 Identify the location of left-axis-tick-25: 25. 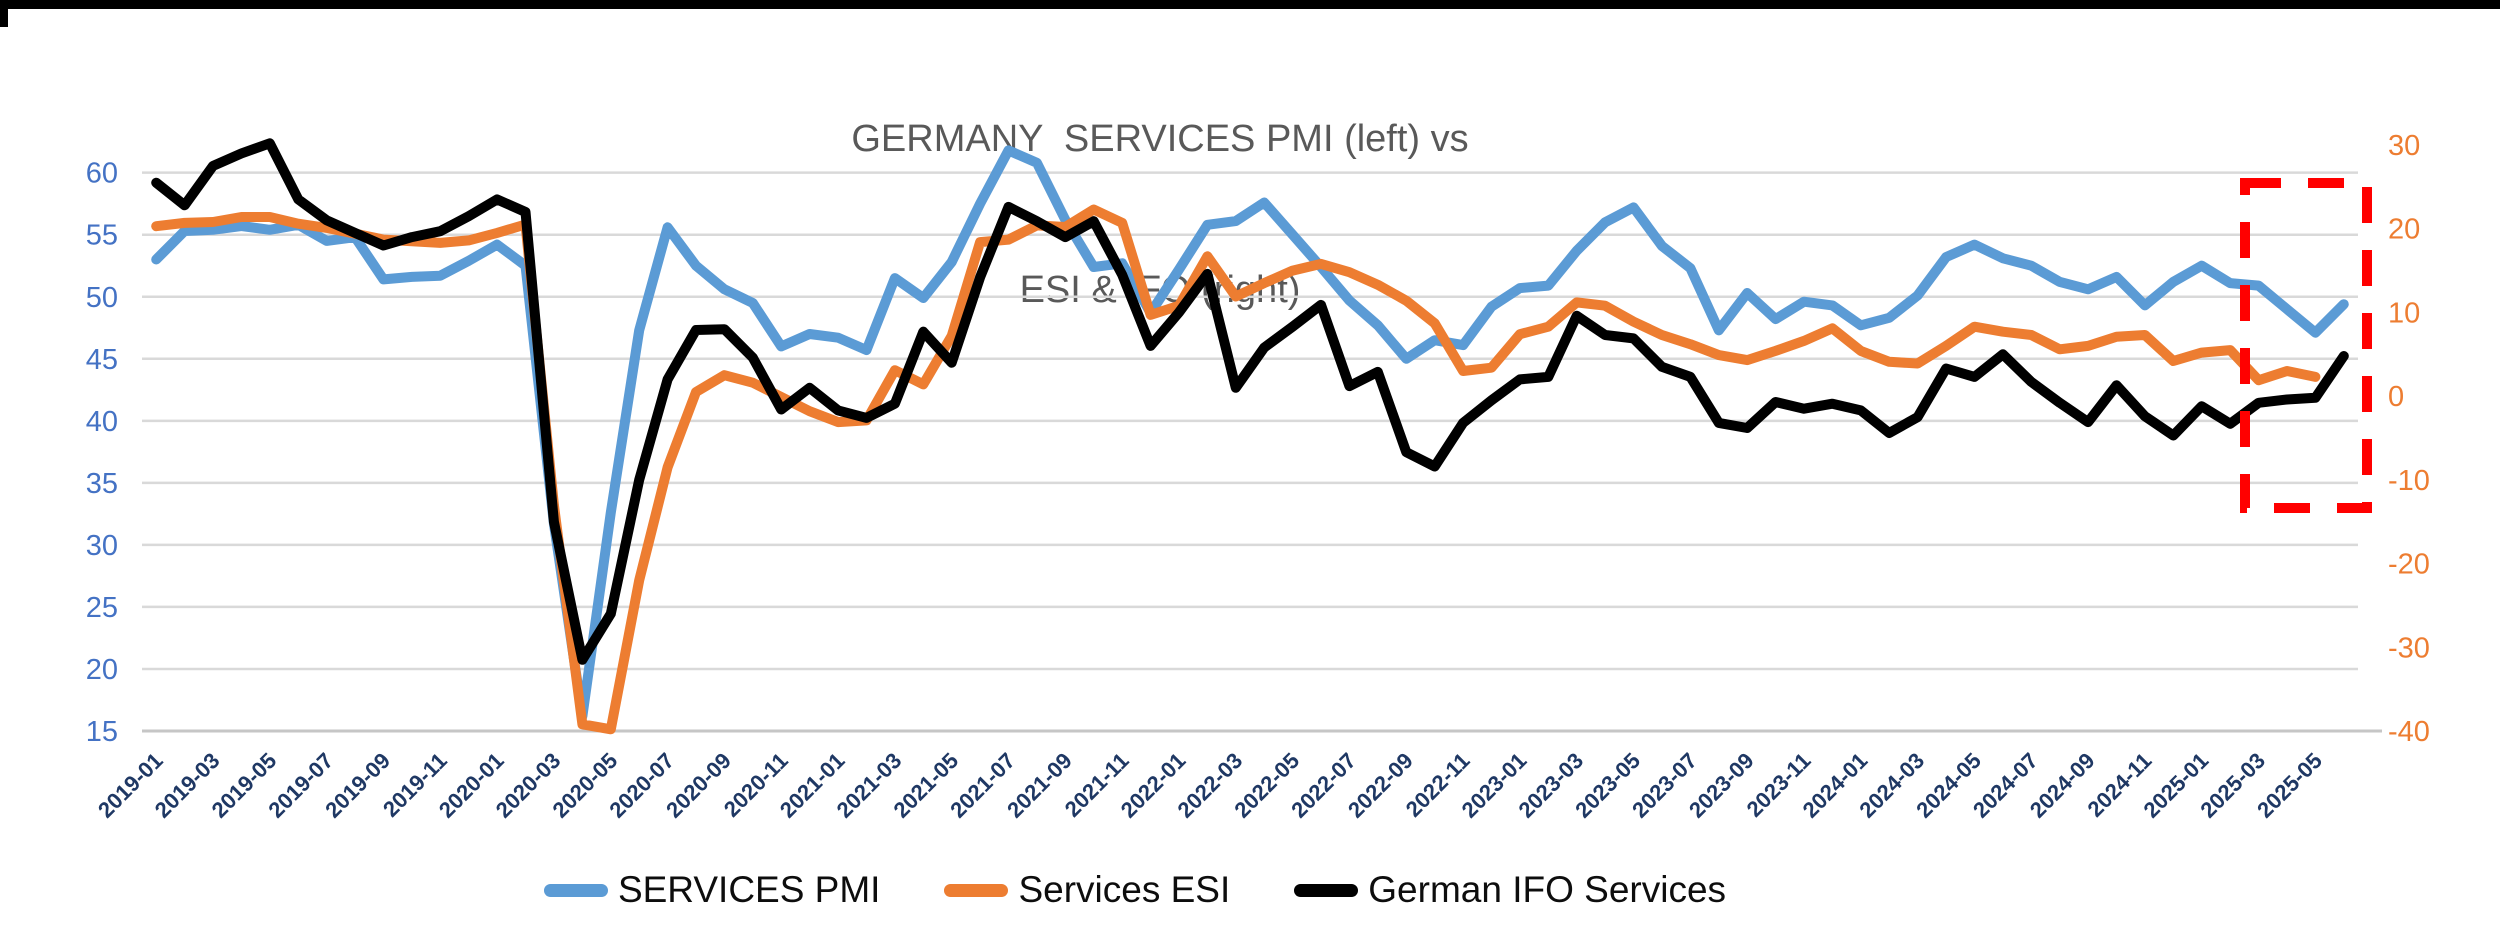
(102, 608).